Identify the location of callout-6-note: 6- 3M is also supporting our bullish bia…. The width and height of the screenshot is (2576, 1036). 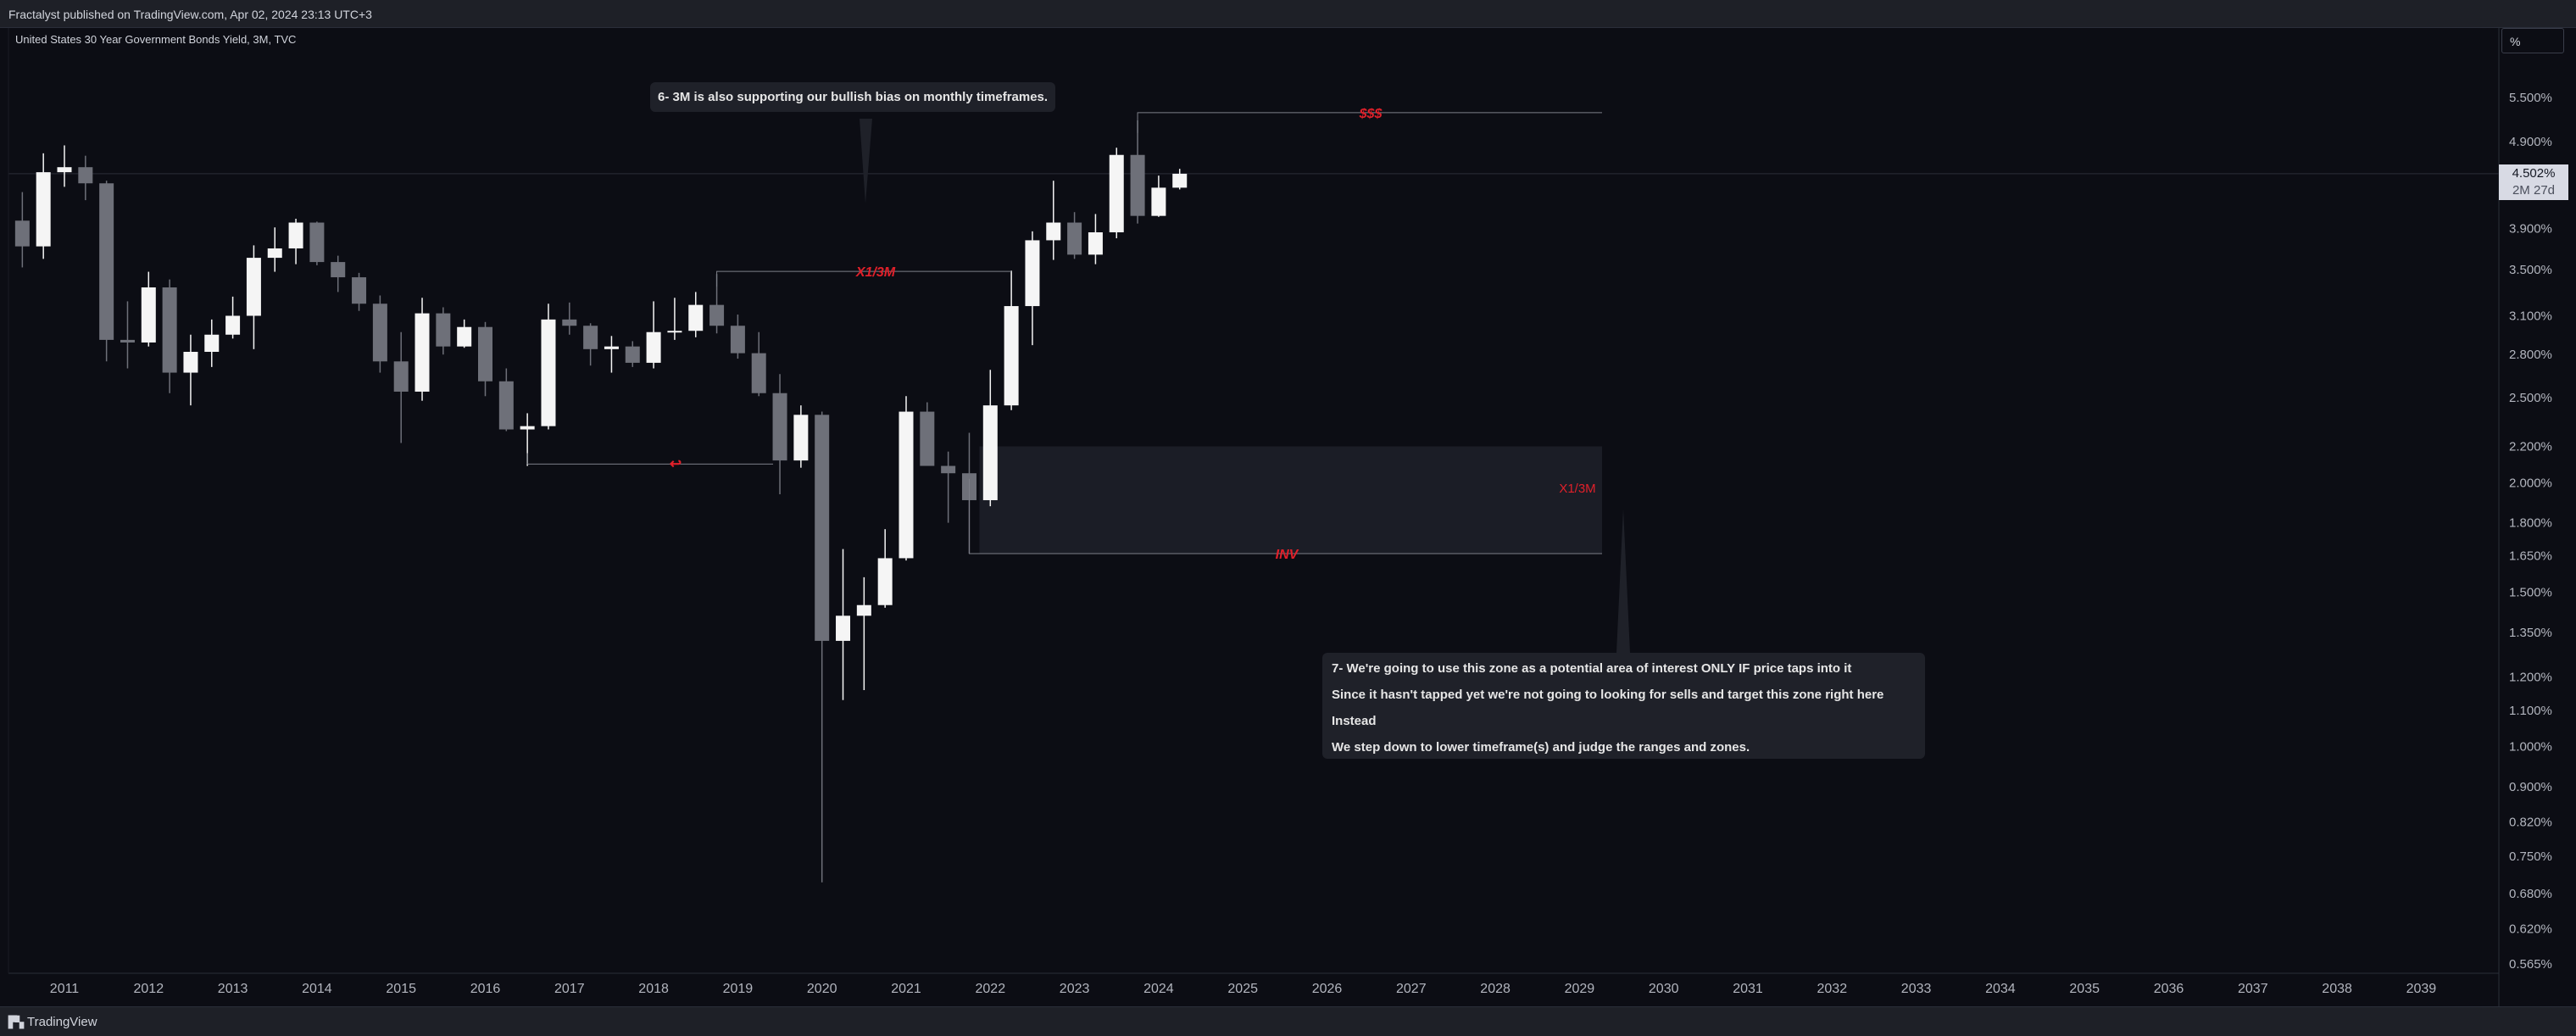
(853, 97).